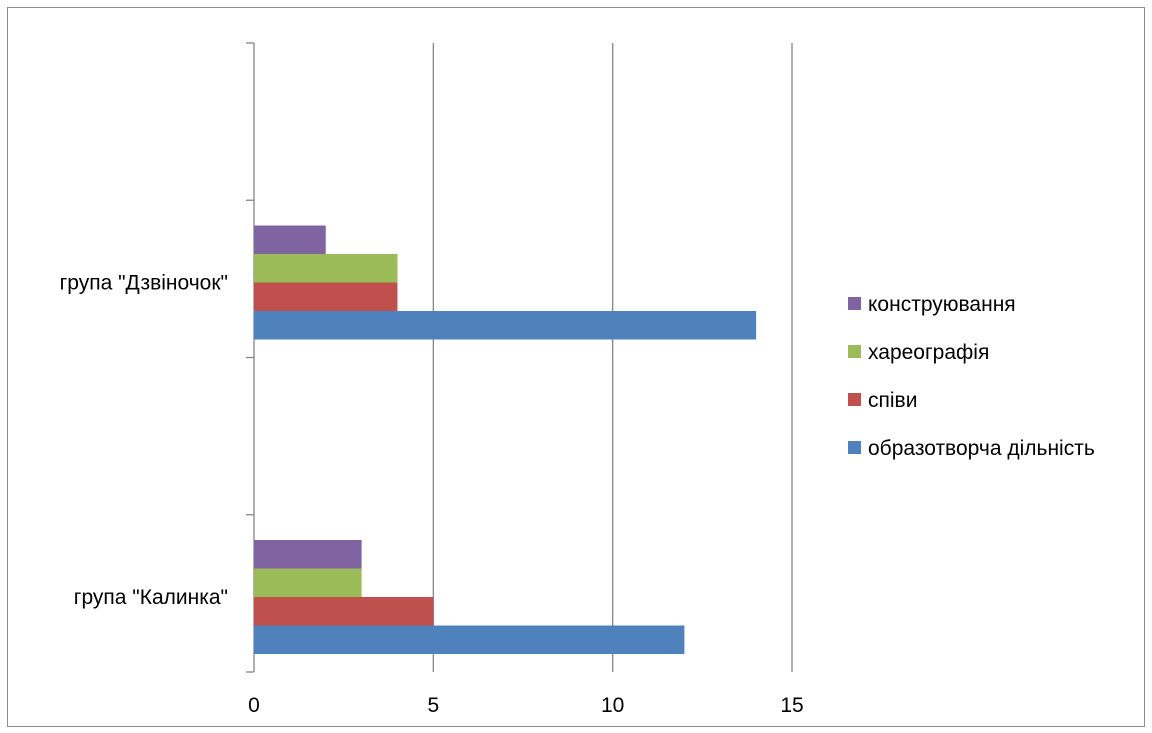  Describe the element at coordinates (254, 705) in the screenshot. I see `x-tick-label: 0` at that location.